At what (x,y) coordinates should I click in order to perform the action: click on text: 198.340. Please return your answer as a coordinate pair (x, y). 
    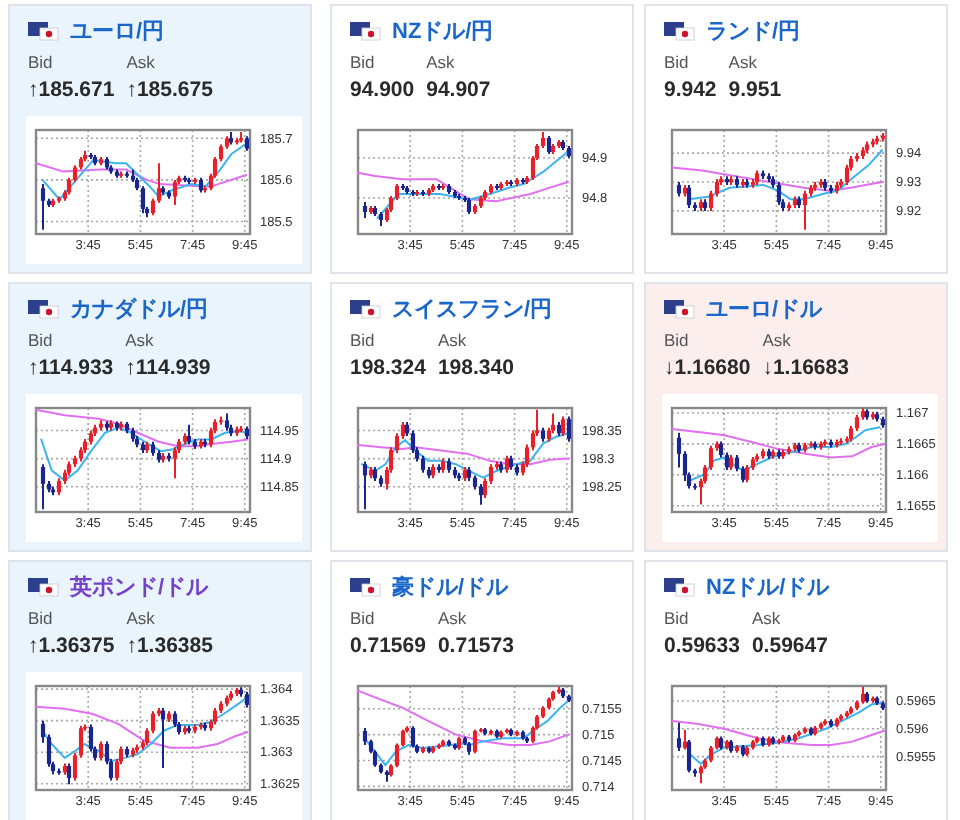
    Looking at the image, I should click on (476, 368).